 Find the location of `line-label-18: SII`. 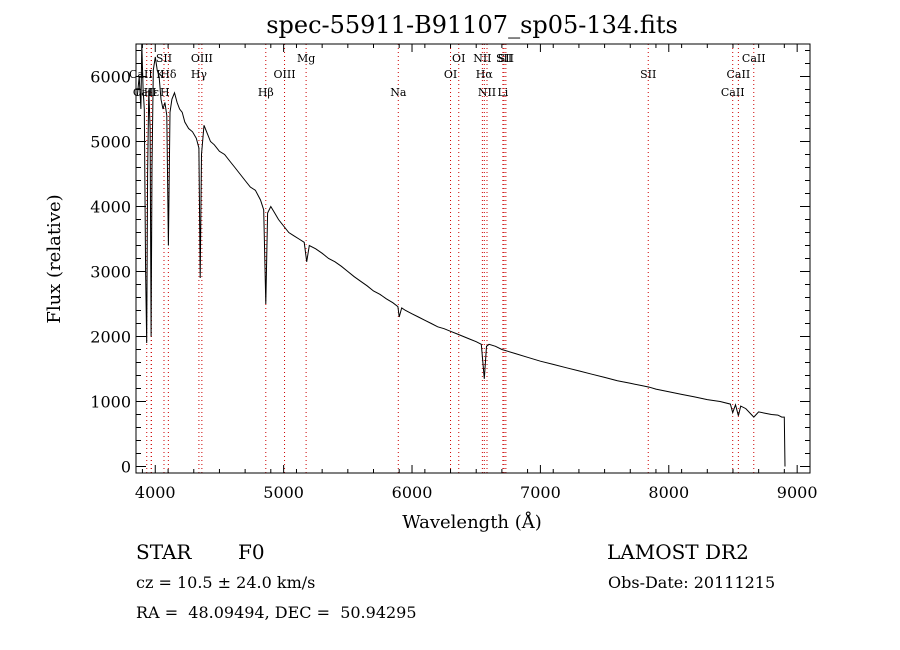

line-label-18: SII is located at coordinates (506, 58).